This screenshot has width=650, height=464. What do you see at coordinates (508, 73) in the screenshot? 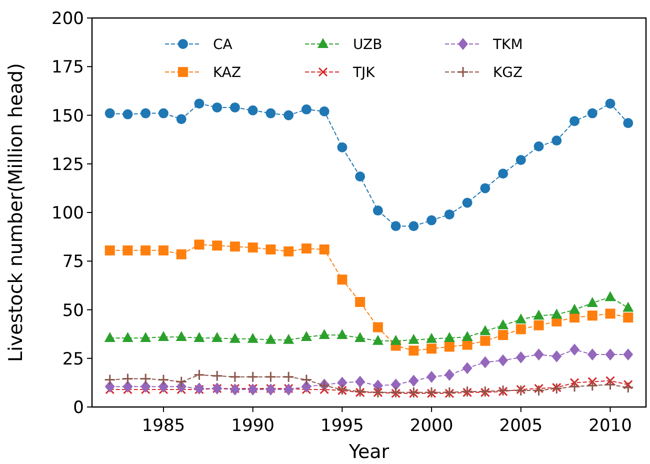
I see `legend-label: KGZ` at bounding box center [508, 73].